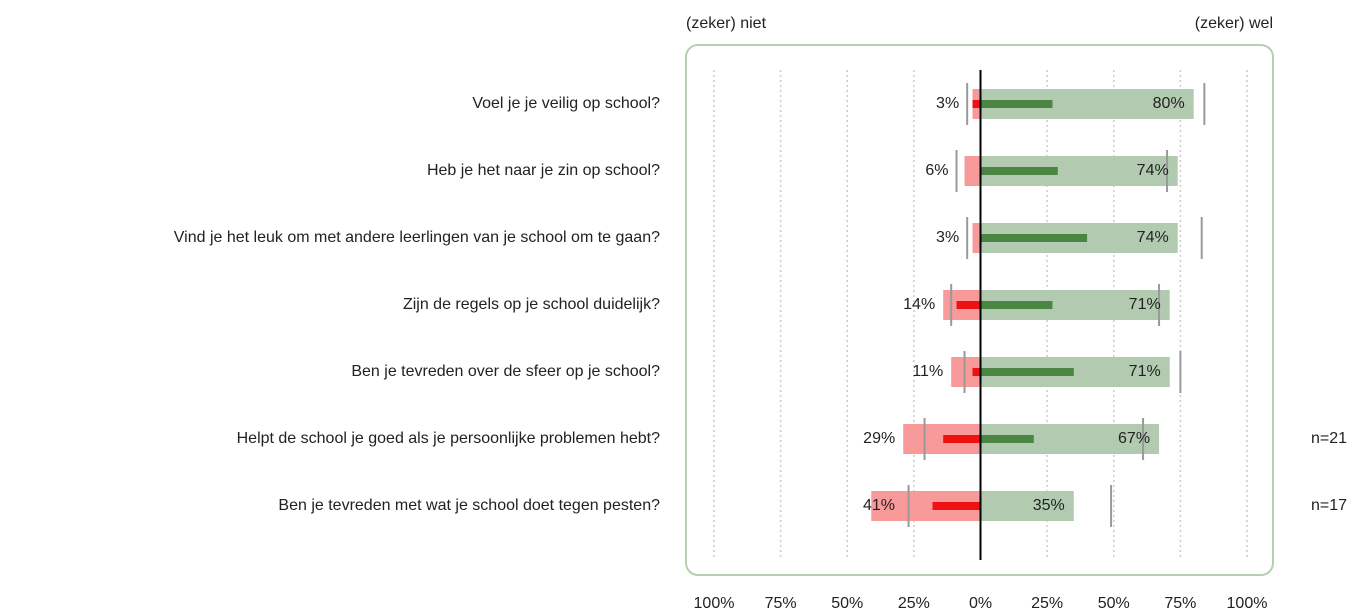  I want to click on right-label: (zeker) wel, so click(1234, 23).